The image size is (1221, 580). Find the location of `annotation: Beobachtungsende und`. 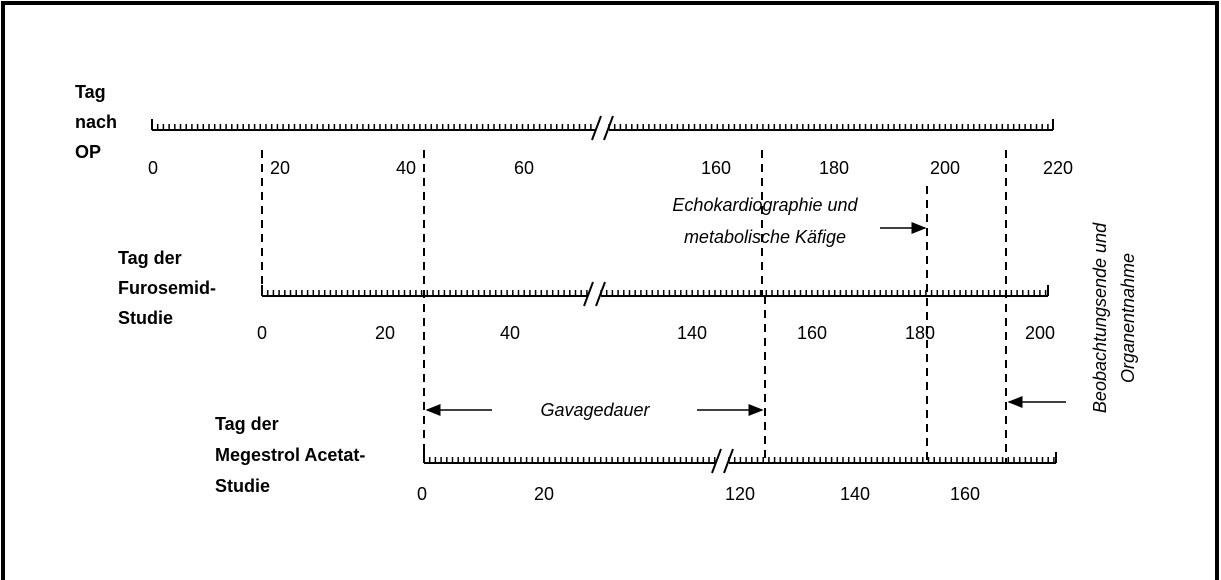

annotation: Beobachtungsende und is located at coordinates (1100, 317).